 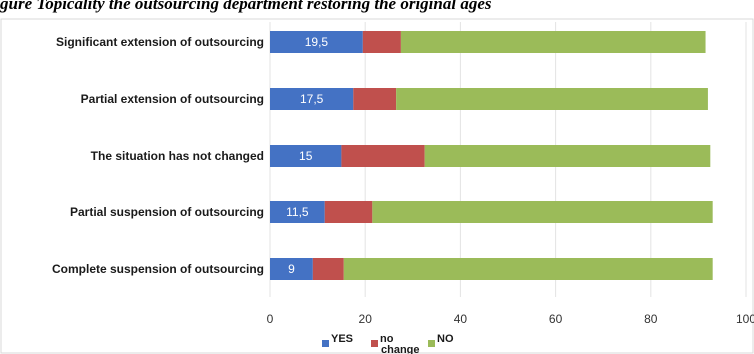 I want to click on data-label: 9, so click(x=291, y=269).